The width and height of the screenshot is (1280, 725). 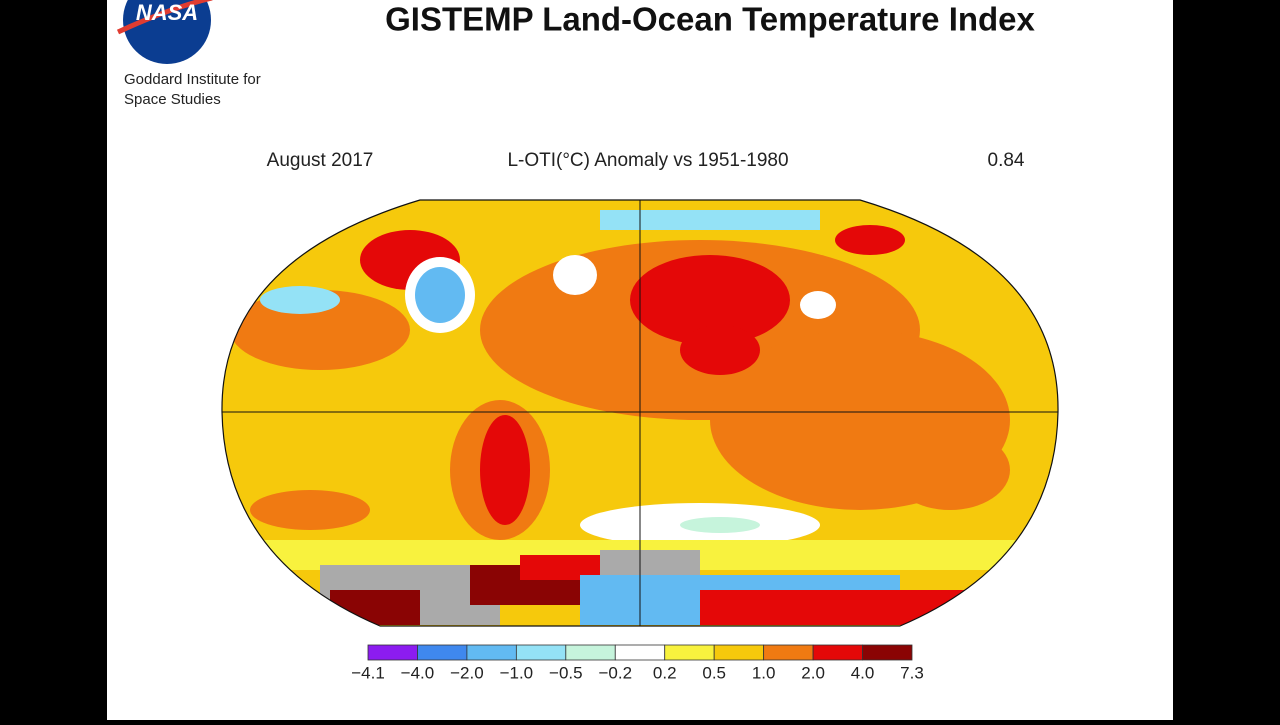 What do you see at coordinates (172, 99) in the screenshot?
I see `institute: Space Studies` at bounding box center [172, 99].